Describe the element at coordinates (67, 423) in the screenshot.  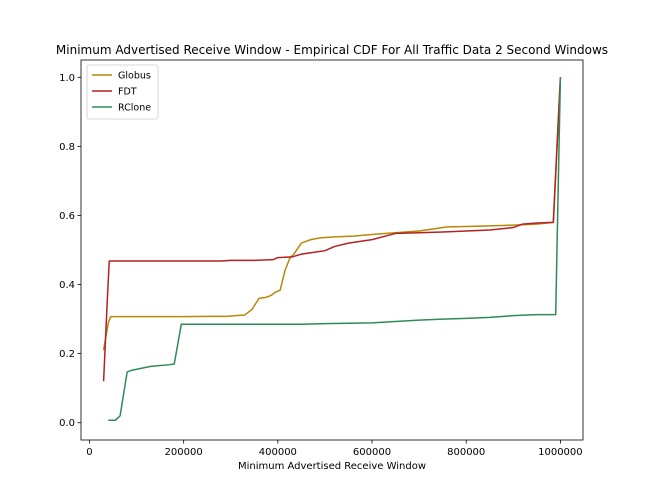
I see `y-tick-label: 0.0` at that location.